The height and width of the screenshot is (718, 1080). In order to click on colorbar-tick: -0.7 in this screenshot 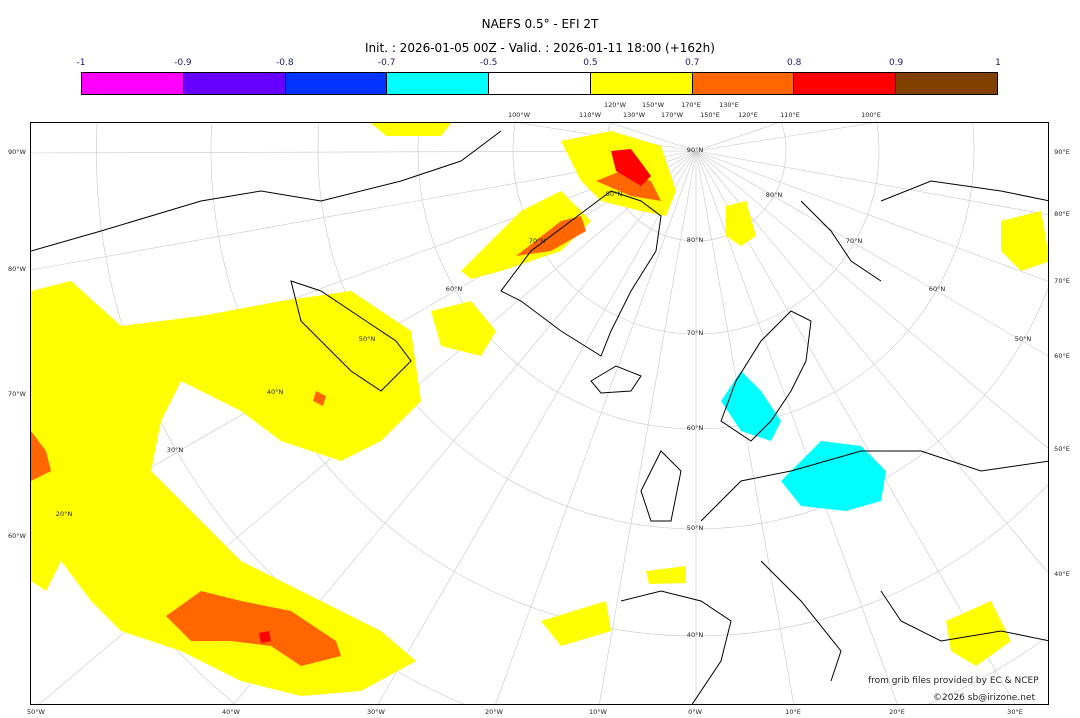, I will do `click(386, 63)`.